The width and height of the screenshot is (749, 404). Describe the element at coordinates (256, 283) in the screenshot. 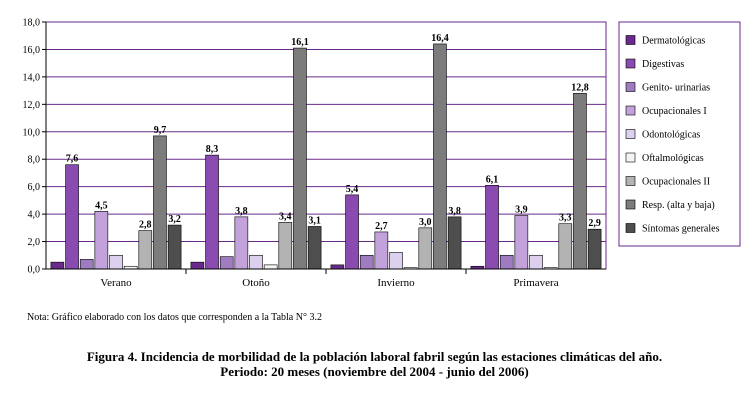

I see `x-category-label: Otoño` at that location.